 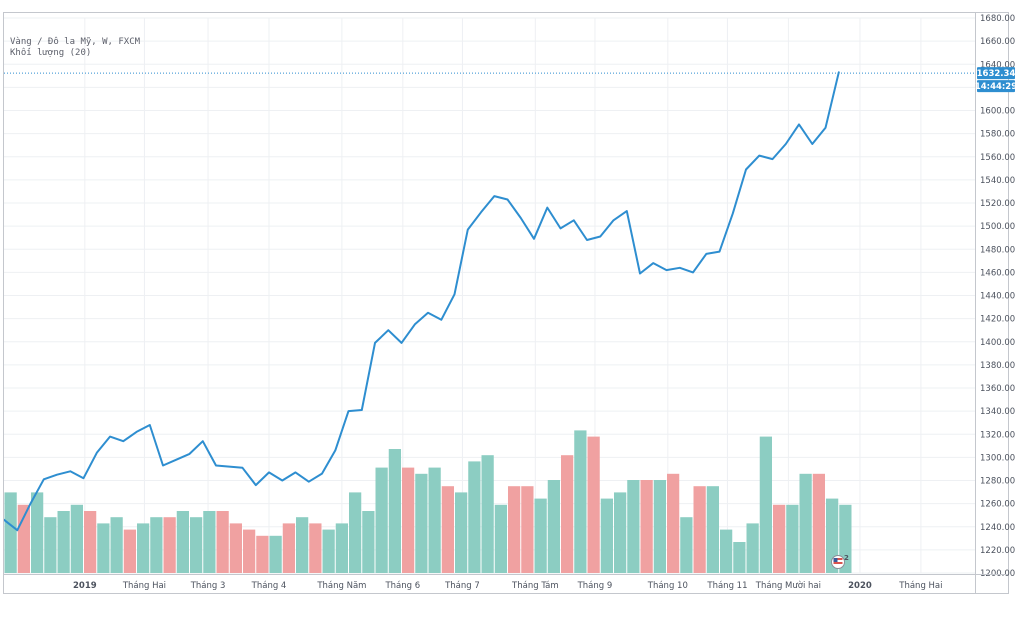 What do you see at coordinates (997, 458) in the screenshot?
I see `y-tick-label: 1300.00` at bounding box center [997, 458].